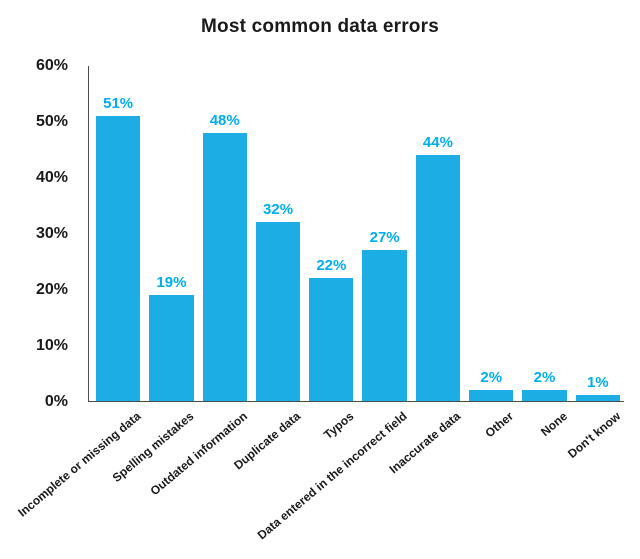  Describe the element at coordinates (546, 252) in the screenshot. I see `bar-slot: 2% None` at that location.